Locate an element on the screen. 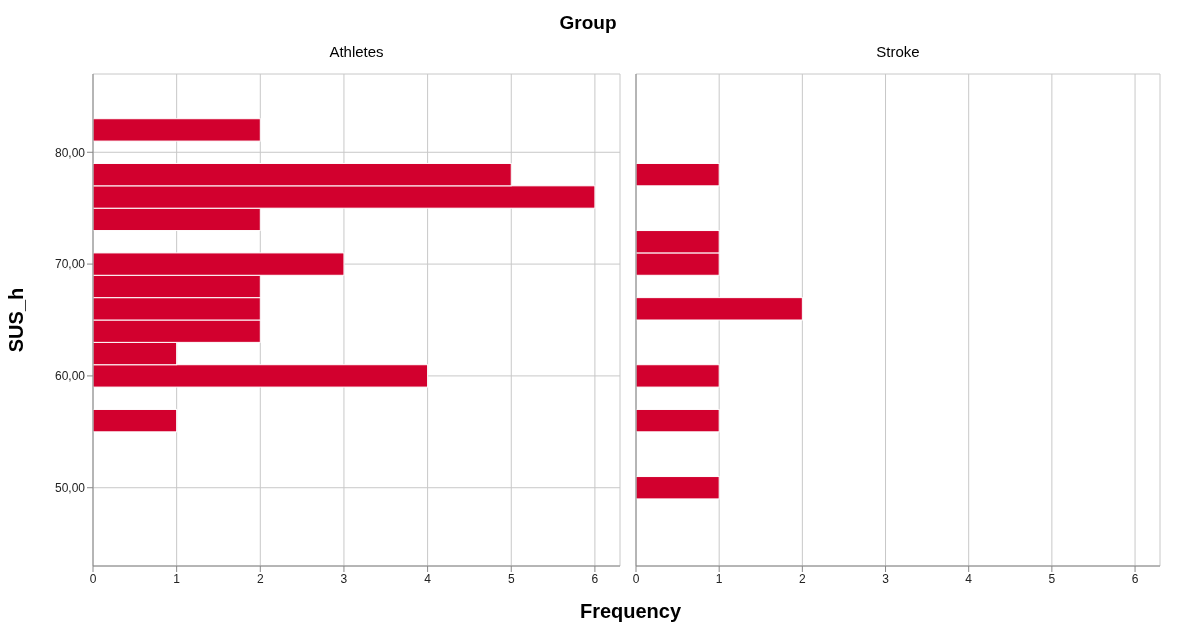 The height and width of the screenshot is (637, 1177). x-axis-title: Frequency is located at coordinates (630, 611).